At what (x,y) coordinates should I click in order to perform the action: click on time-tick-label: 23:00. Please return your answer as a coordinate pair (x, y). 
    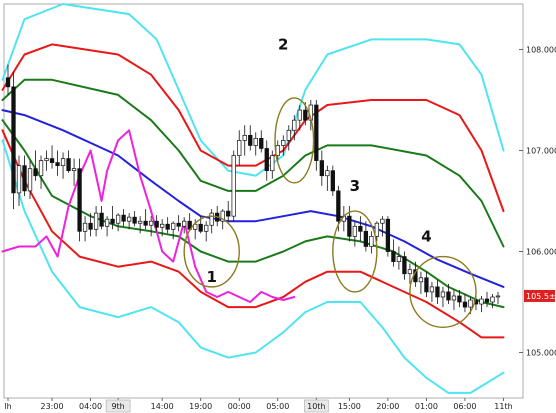
    Looking at the image, I should click on (52, 406).